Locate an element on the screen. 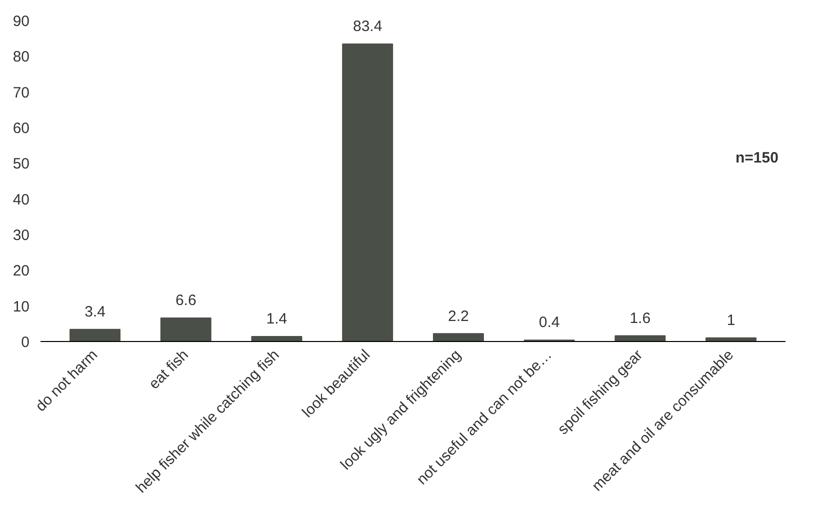  data-label: 83.4 is located at coordinates (367, 27).